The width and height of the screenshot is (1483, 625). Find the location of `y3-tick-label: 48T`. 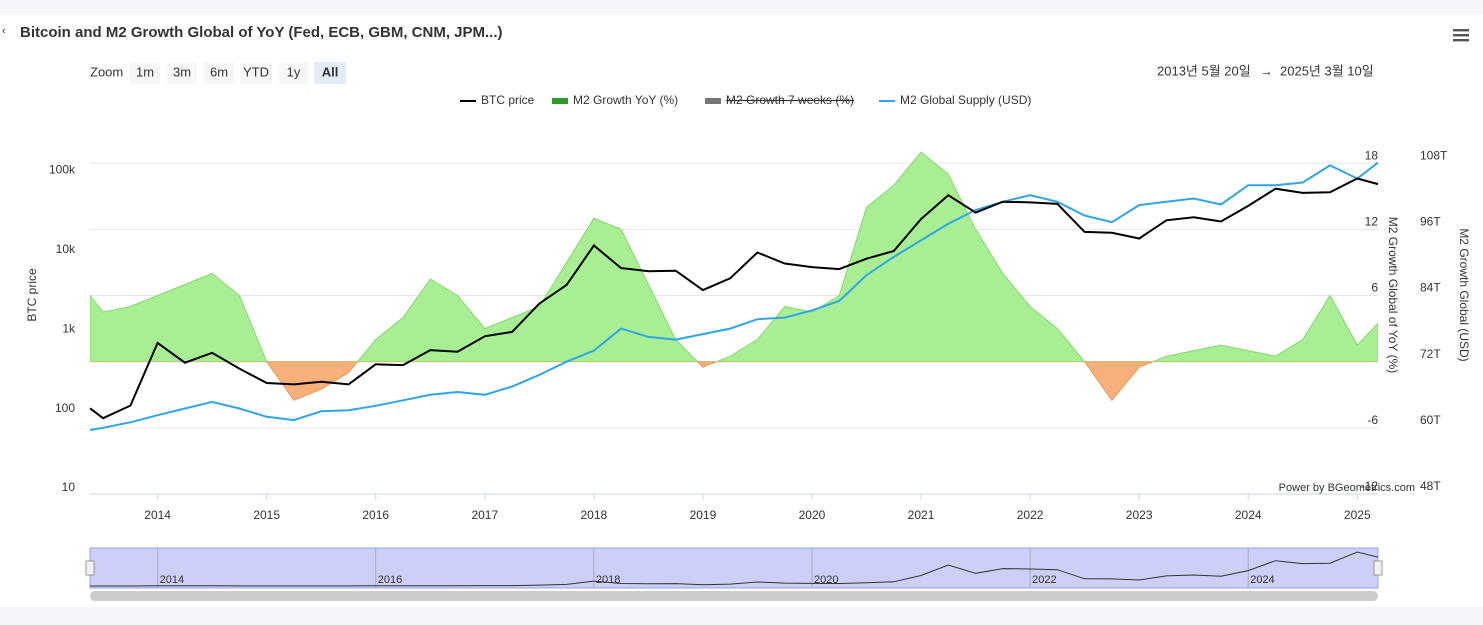

y3-tick-label: 48T is located at coordinates (1430, 486).